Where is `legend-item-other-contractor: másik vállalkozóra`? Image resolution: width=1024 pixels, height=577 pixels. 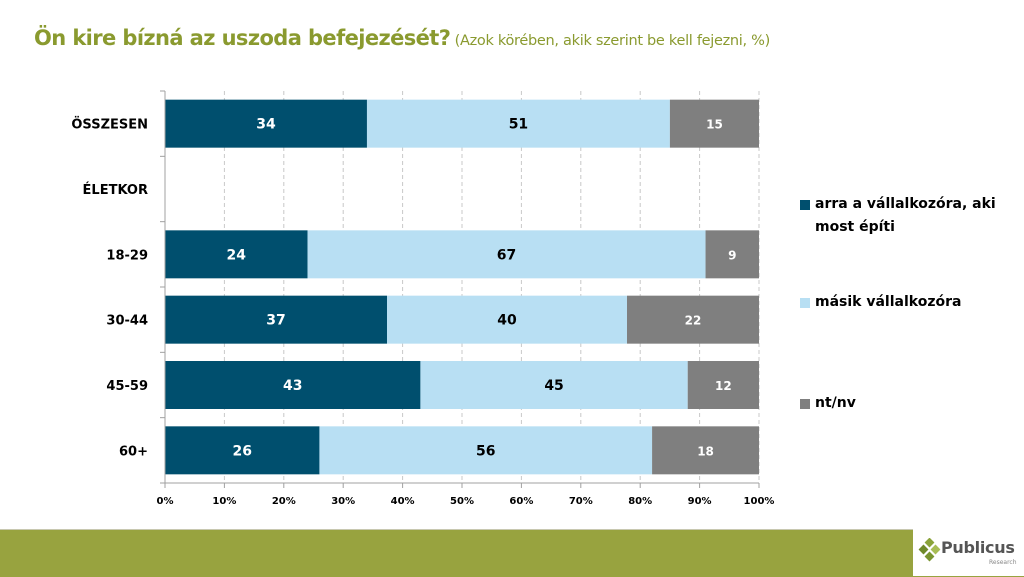 legend-item-other-contractor: másik vállalkozóra is located at coordinates (880, 302).